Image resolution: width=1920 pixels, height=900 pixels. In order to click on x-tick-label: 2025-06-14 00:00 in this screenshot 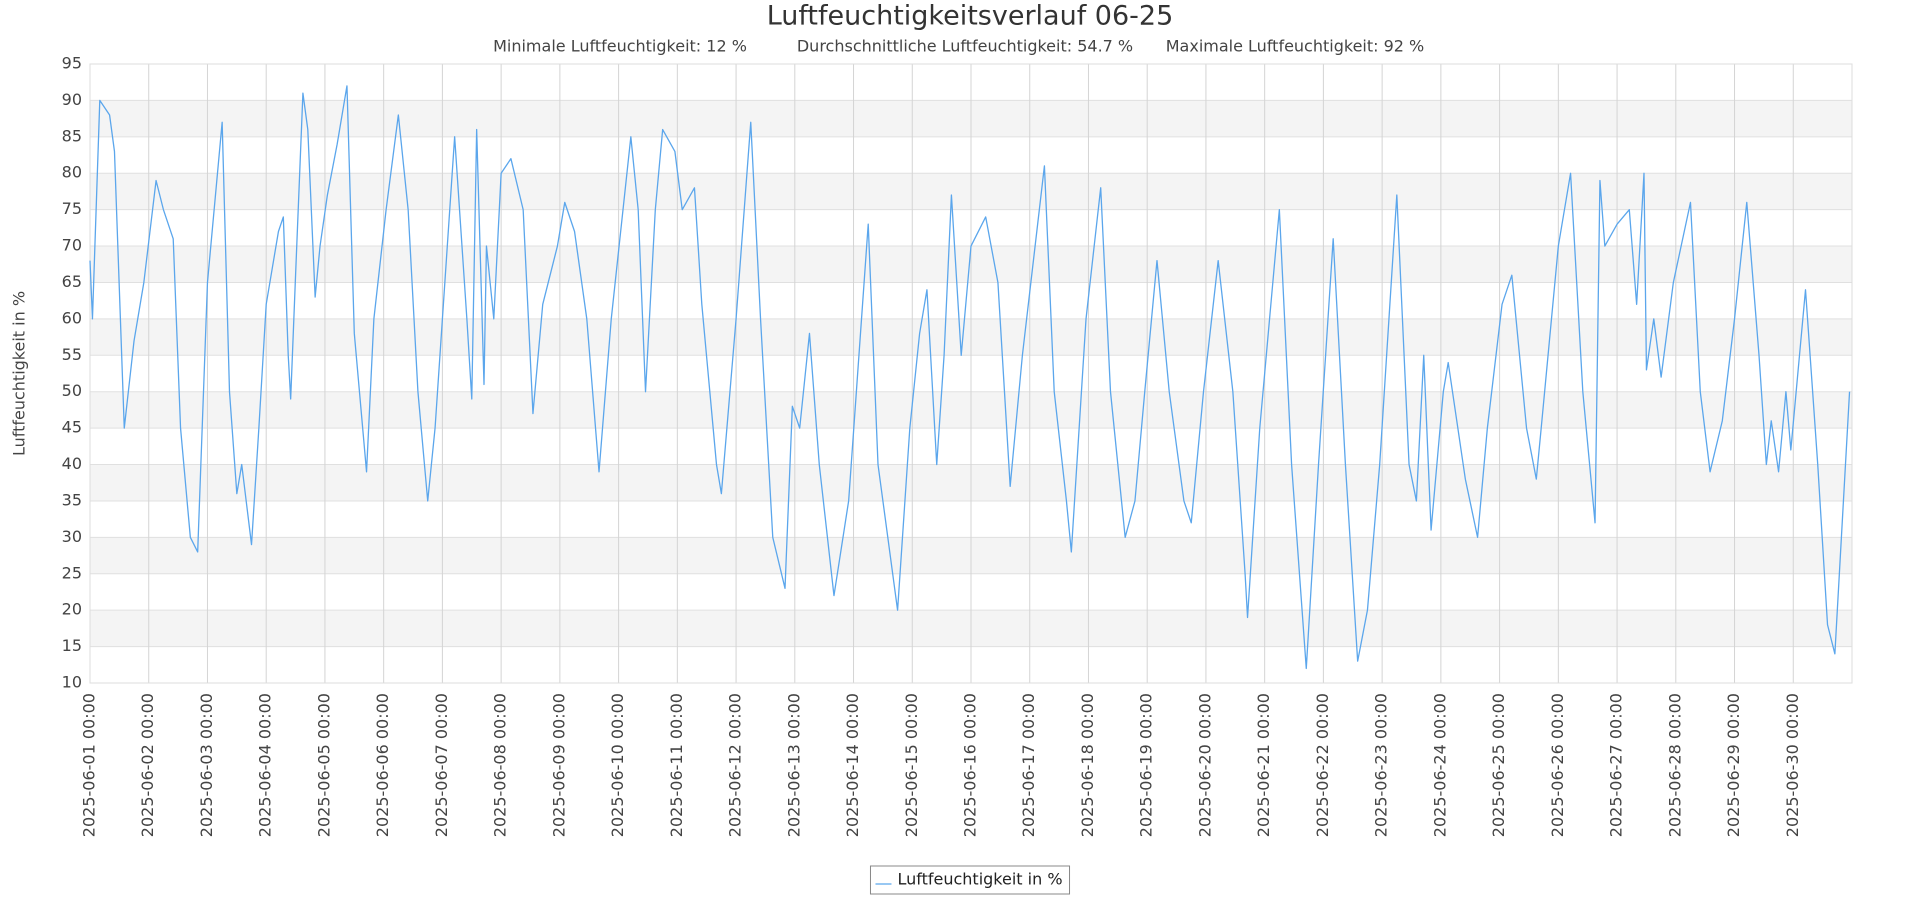, I will do `click(852, 765)`.